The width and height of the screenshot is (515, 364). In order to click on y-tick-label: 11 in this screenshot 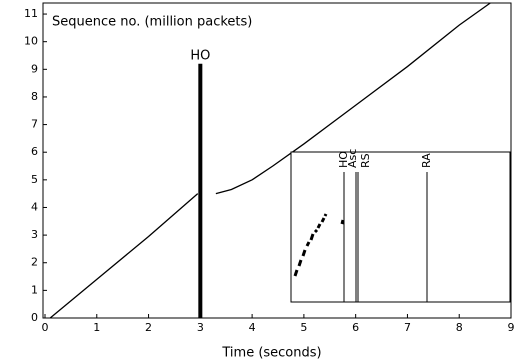, I will do `click(31, 13)`.